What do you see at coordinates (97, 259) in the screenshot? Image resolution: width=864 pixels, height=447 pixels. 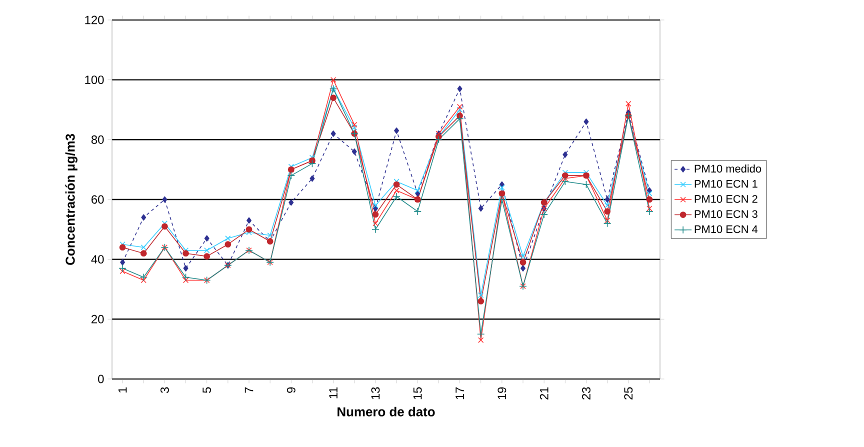 I see `y-tick-label: 40` at bounding box center [97, 259].